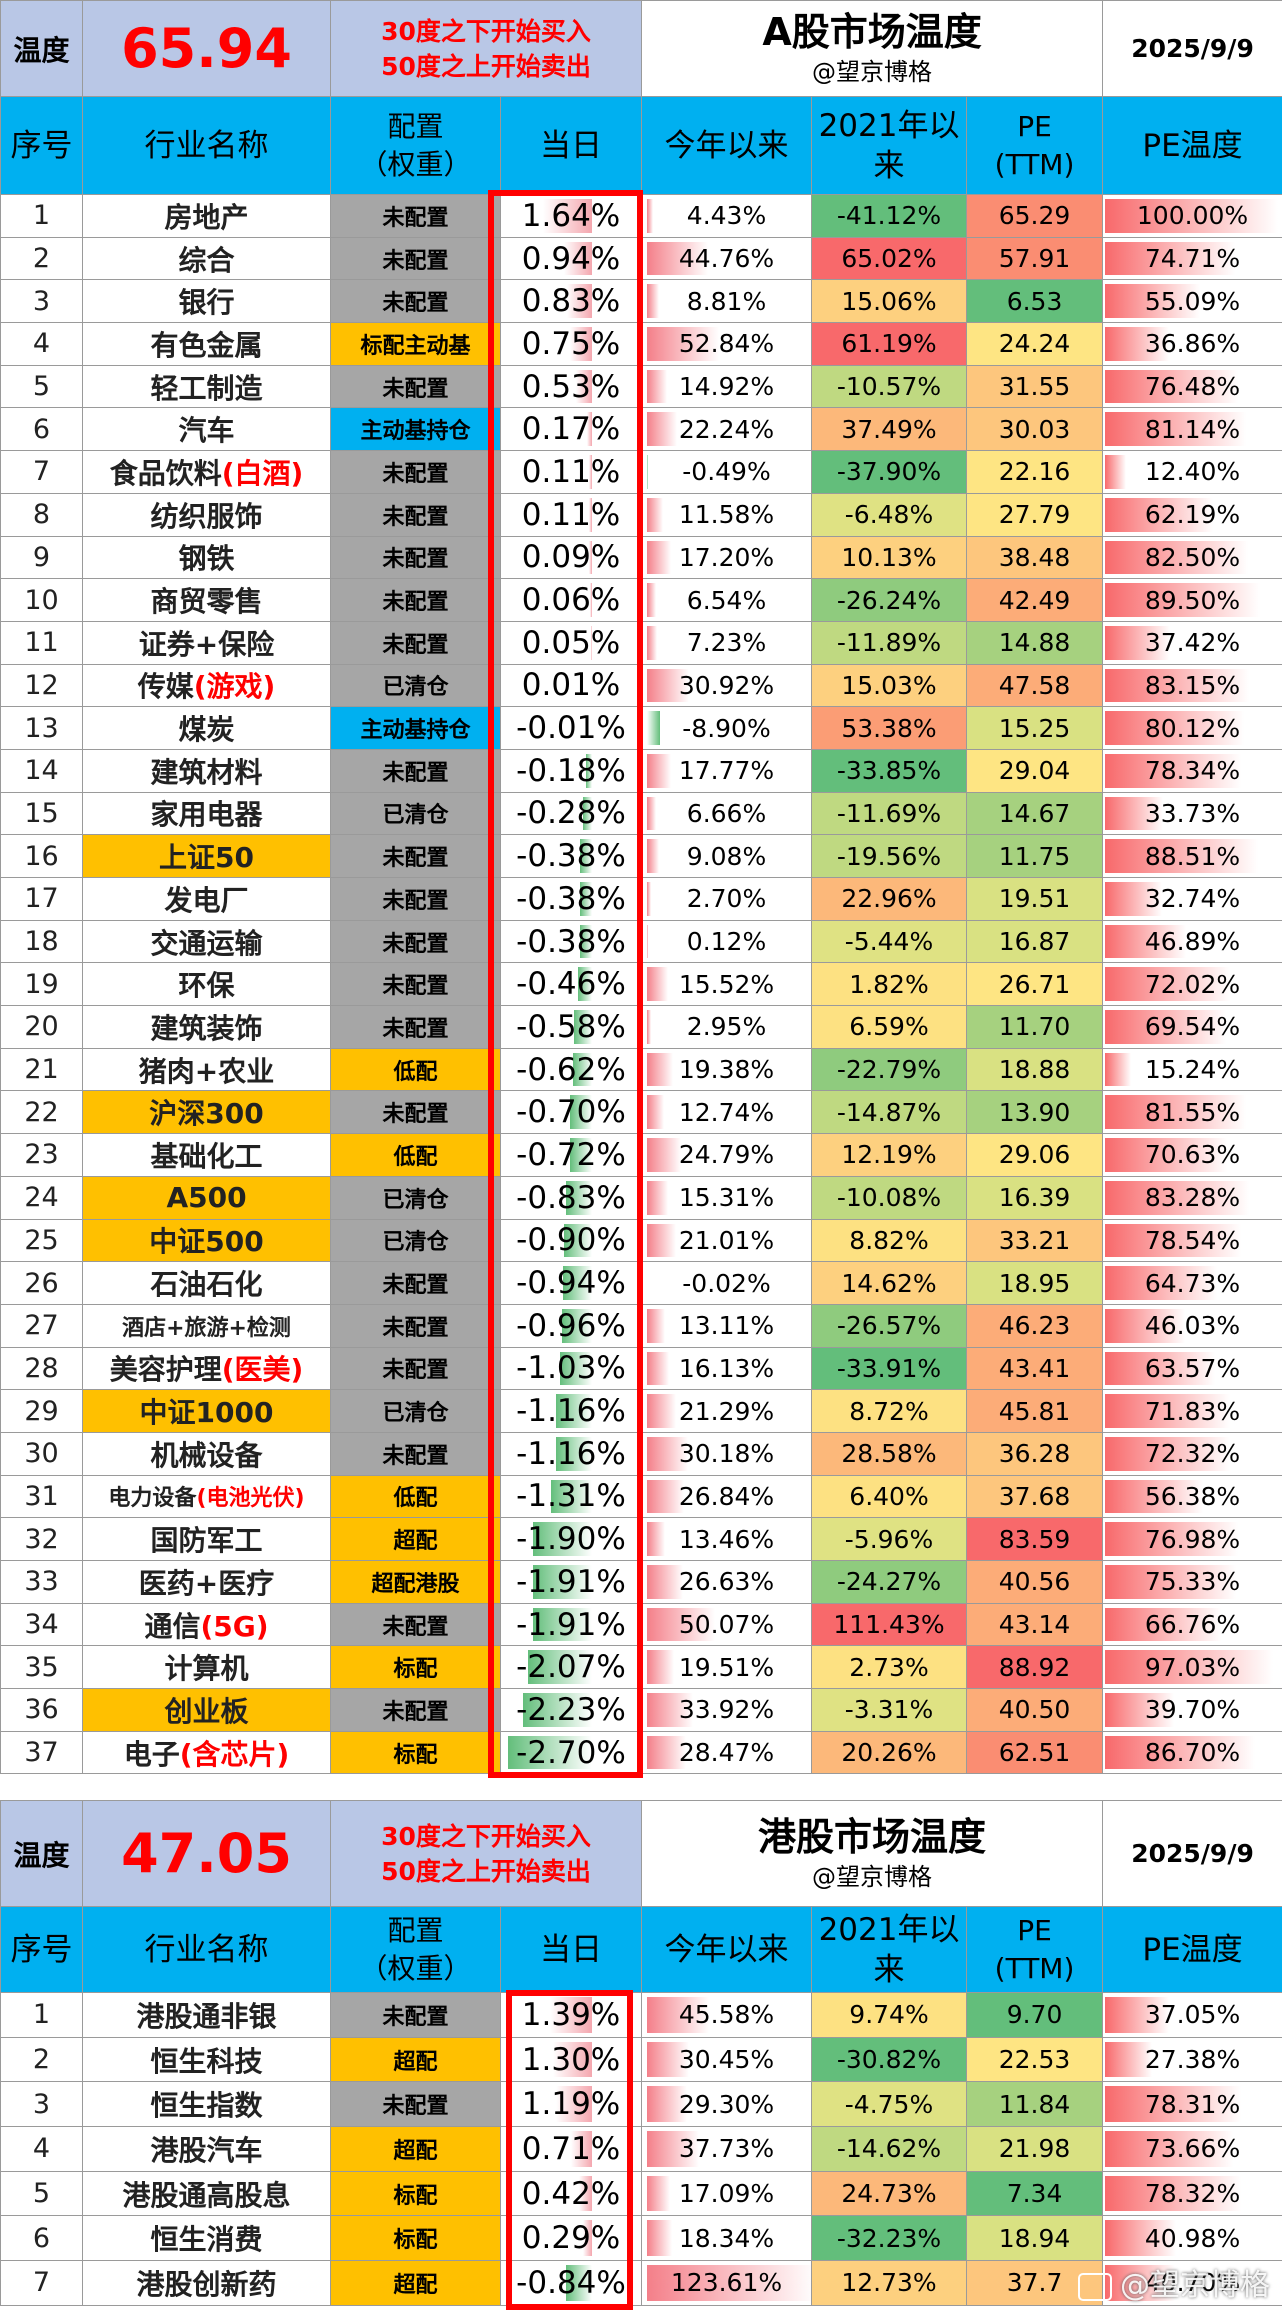 The width and height of the screenshot is (1282, 2310). Describe the element at coordinates (415, 1197) in the screenshot. I see `allocation: 已清仓` at that location.